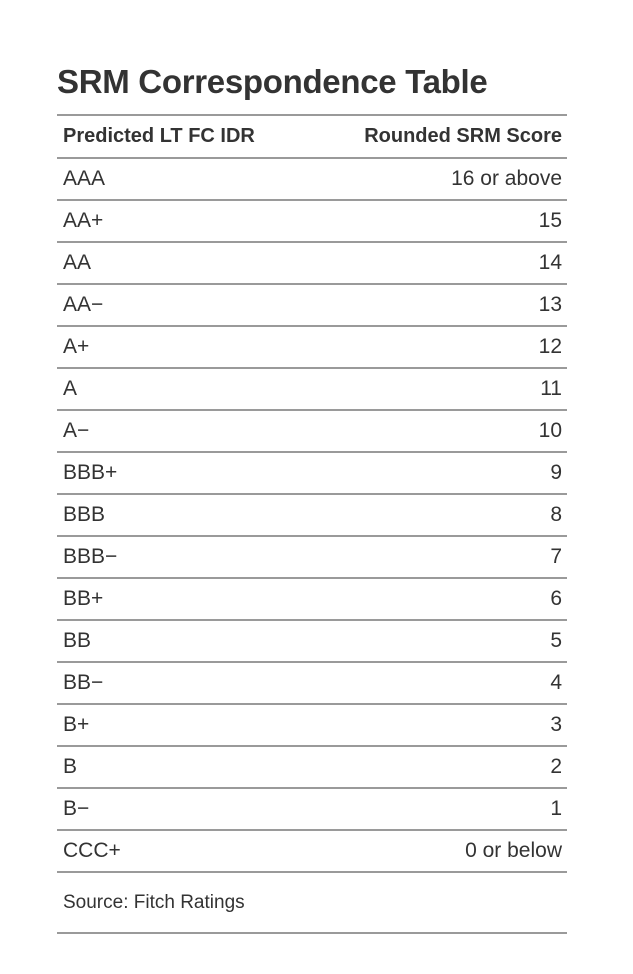  I want to click on table-row: A+ 12, so click(312, 348).